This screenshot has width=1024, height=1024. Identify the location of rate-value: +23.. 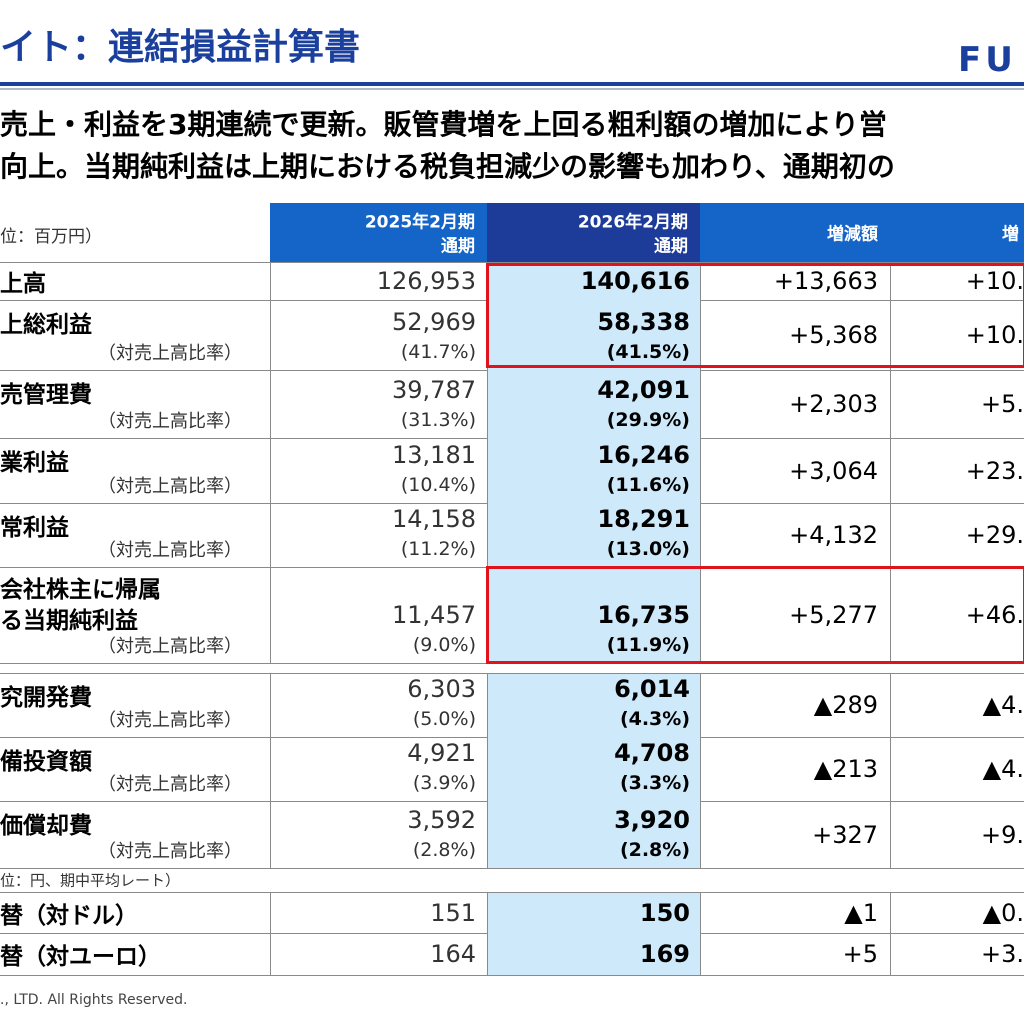
(994, 470).